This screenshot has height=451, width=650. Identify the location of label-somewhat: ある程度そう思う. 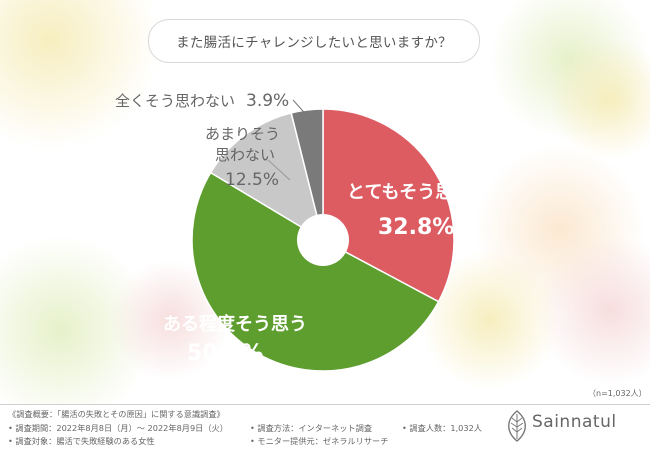
(235, 324).